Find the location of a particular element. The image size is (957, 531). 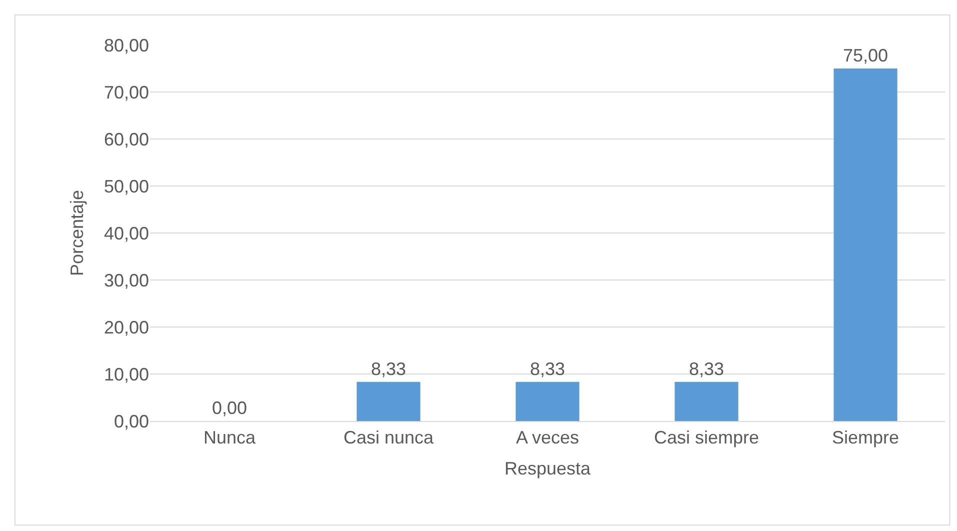

y-tick-label: 80,00 is located at coordinates (126, 45).